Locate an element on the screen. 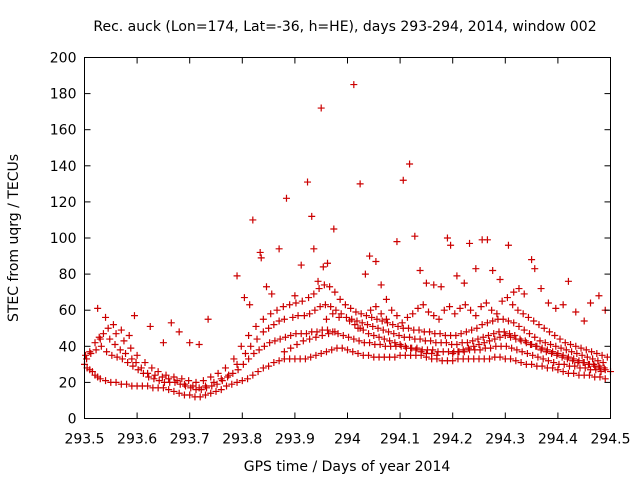  x-tick-label: 293.8 is located at coordinates (242, 440).